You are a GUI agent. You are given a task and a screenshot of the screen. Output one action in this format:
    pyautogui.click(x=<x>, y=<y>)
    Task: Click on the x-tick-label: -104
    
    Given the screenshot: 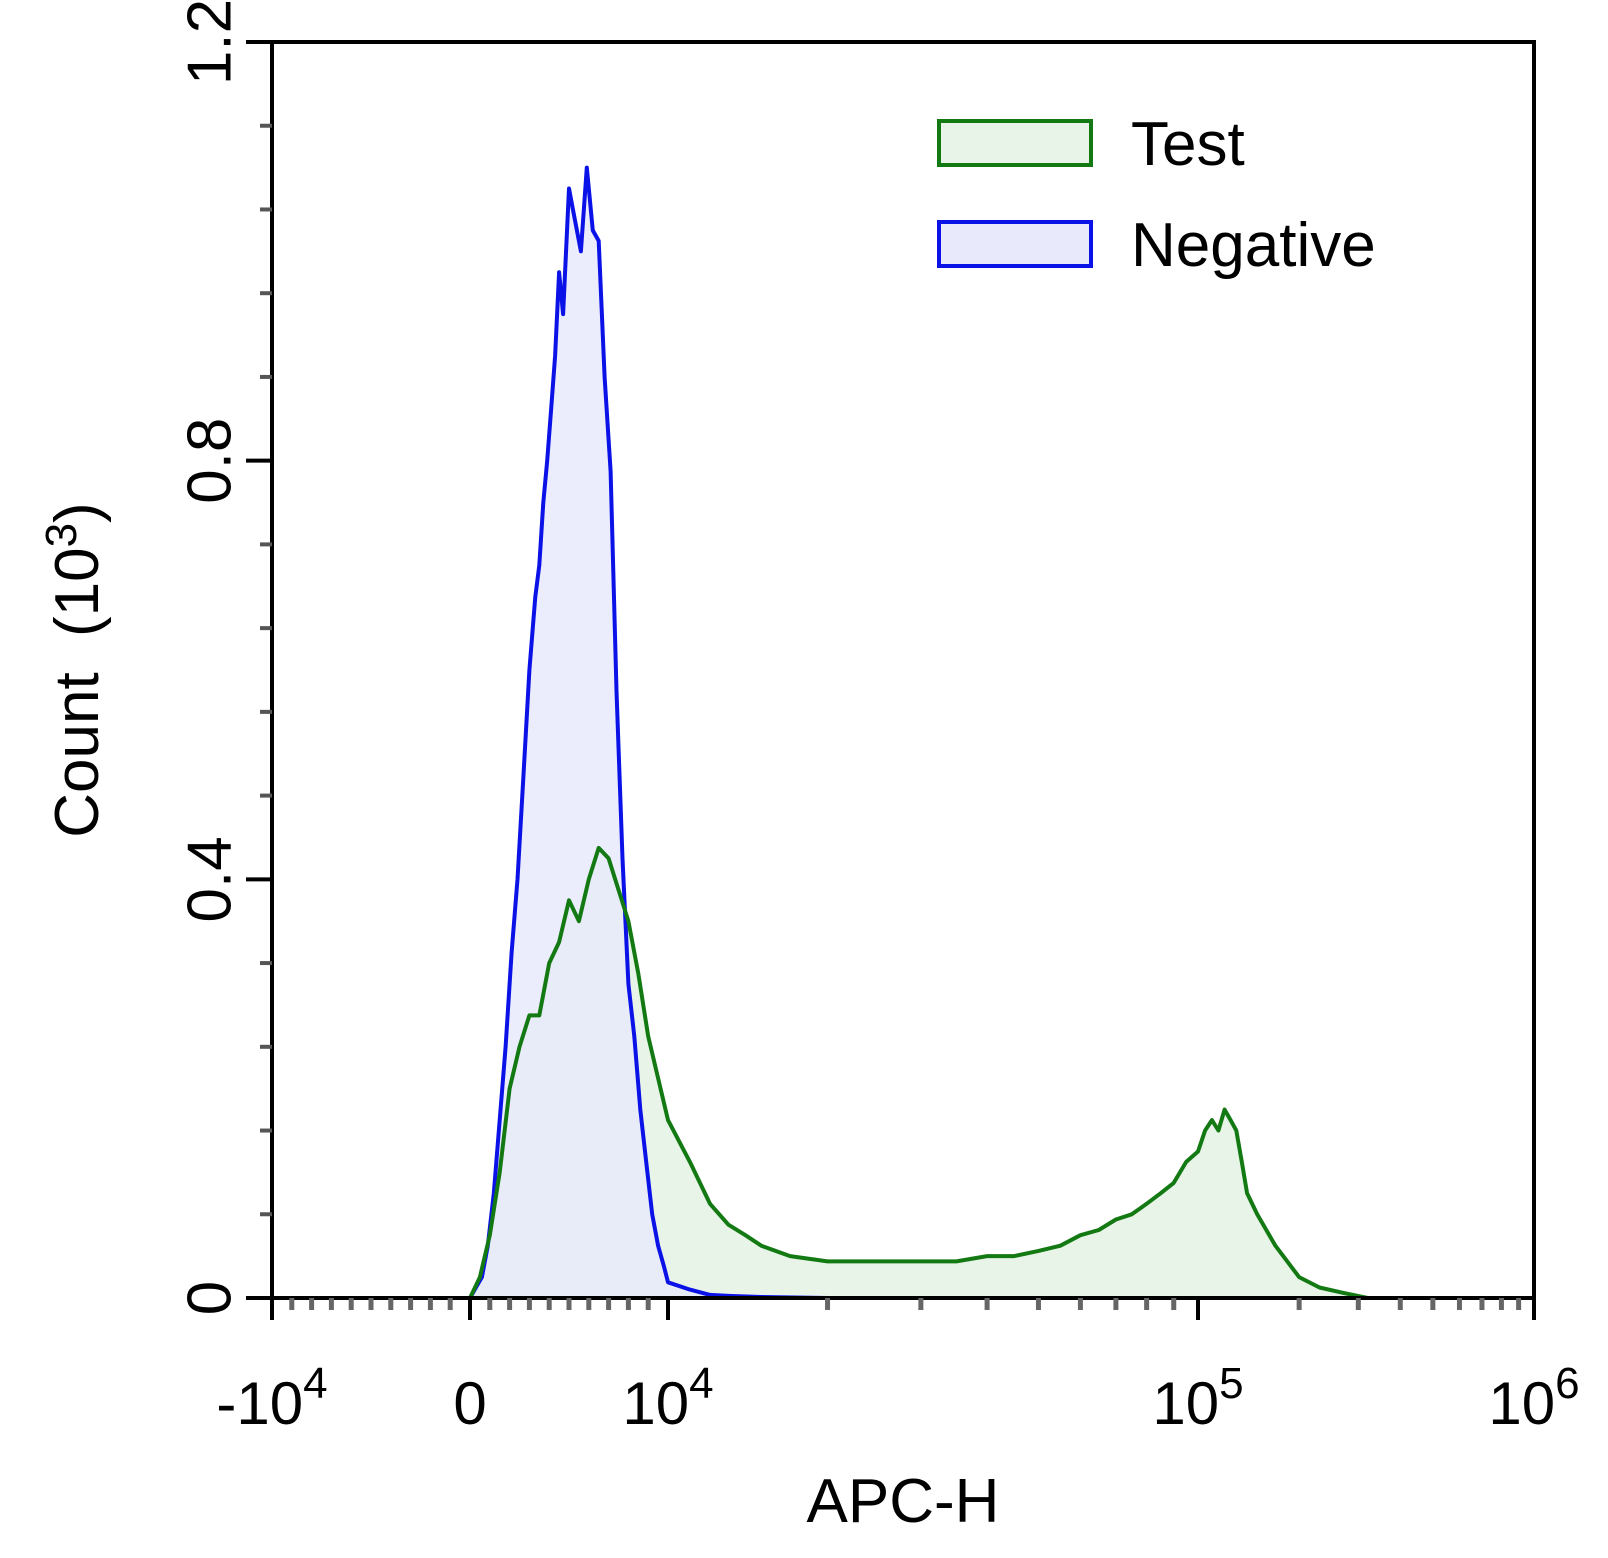 What is the action you would take?
    pyautogui.click(x=271, y=1398)
    